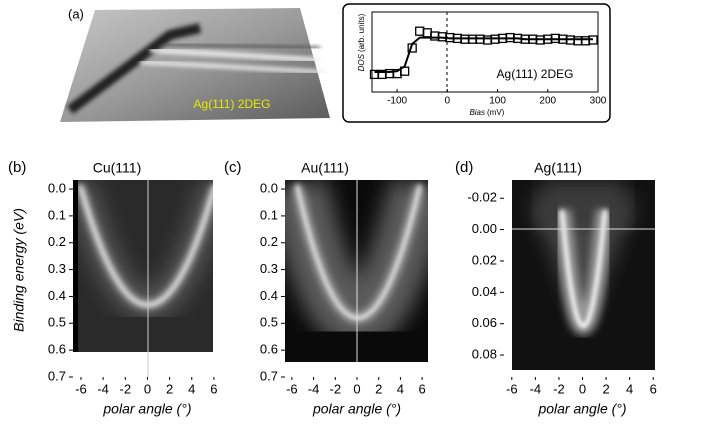 The width and height of the screenshot is (706, 426). What do you see at coordinates (361, 62) in the screenshot?
I see `y-label: DOS` at bounding box center [361, 62].